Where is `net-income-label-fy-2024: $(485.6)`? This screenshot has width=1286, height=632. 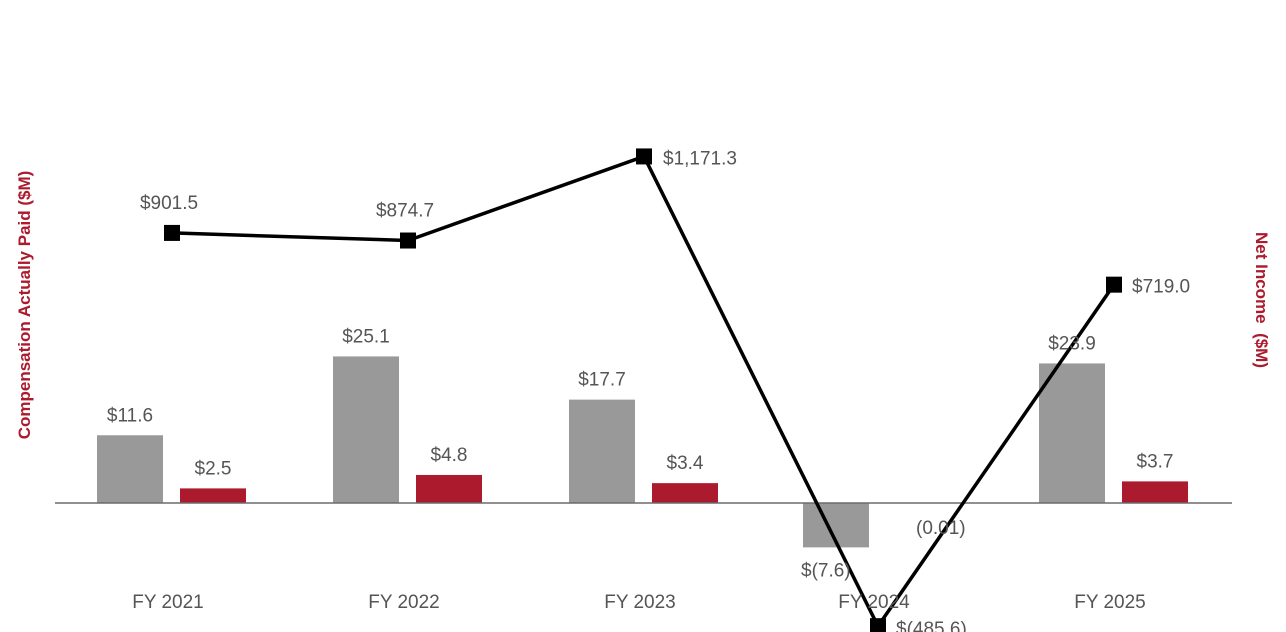
net-income-label-fy-2024: $(485.6) is located at coordinates (931, 625).